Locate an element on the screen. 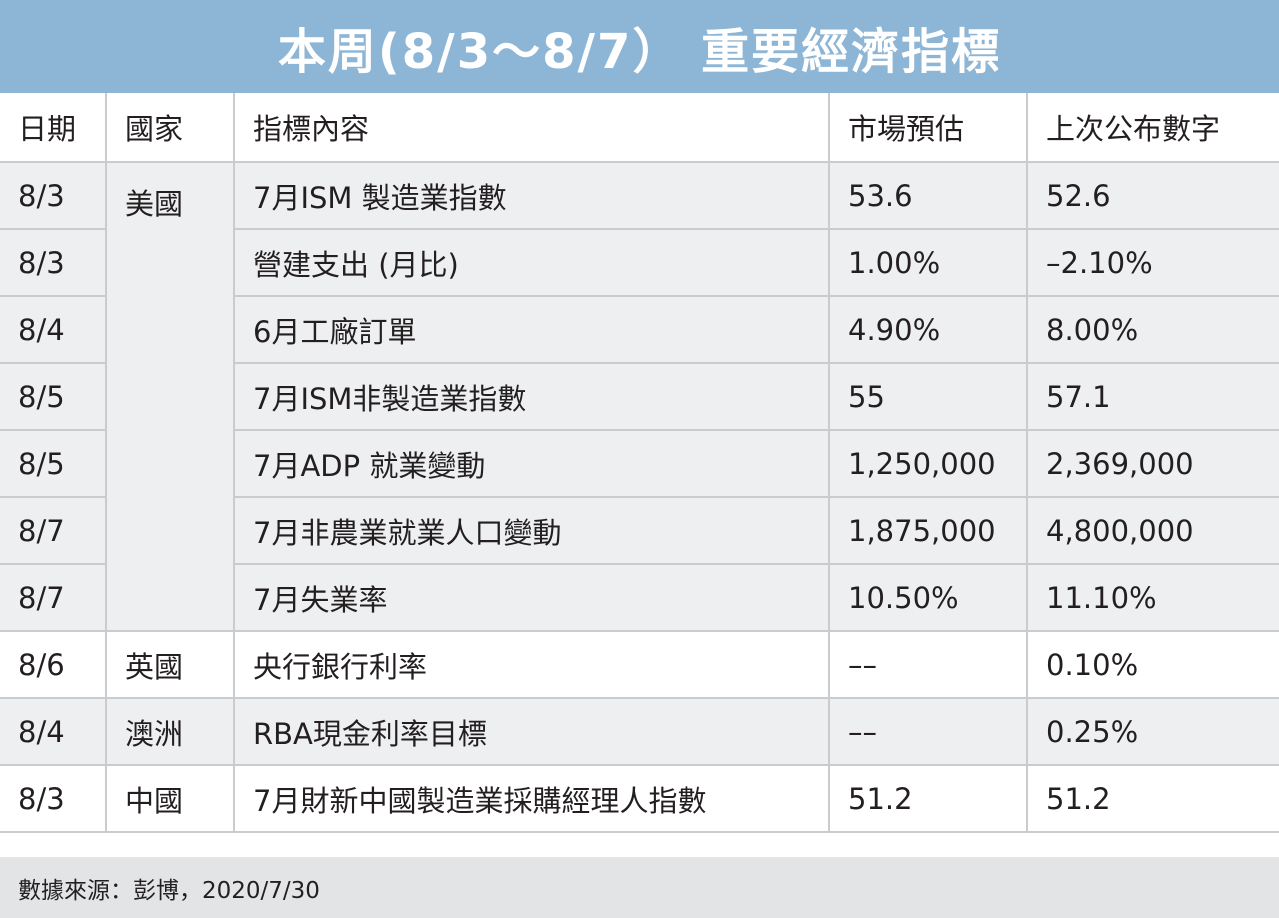  cell-indicator: 7月ADP 就業變動 is located at coordinates (532, 464).